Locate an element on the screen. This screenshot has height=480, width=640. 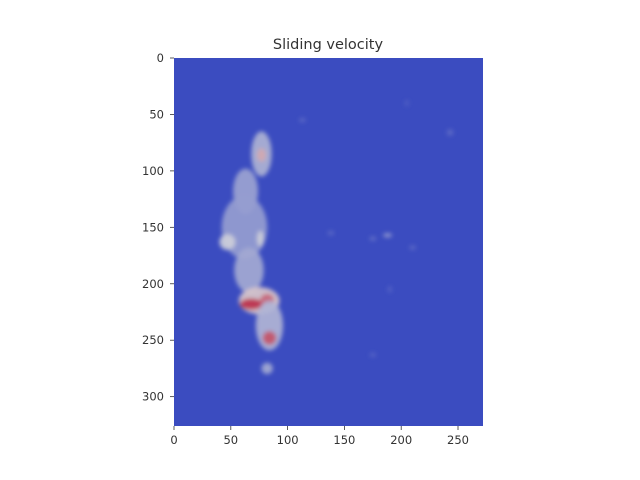
y-tick-label: 0 is located at coordinates (160, 58).